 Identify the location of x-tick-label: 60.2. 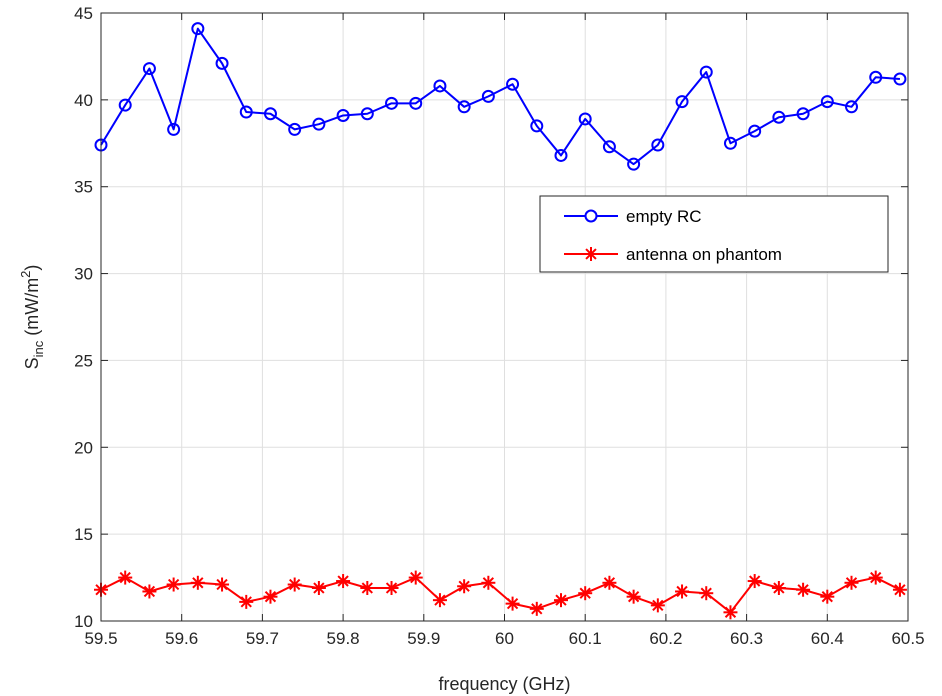
(665, 638).